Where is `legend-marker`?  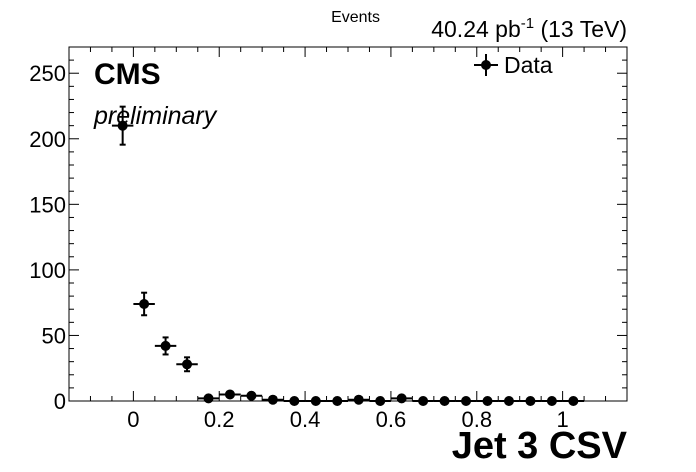 legend-marker is located at coordinates (486, 65).